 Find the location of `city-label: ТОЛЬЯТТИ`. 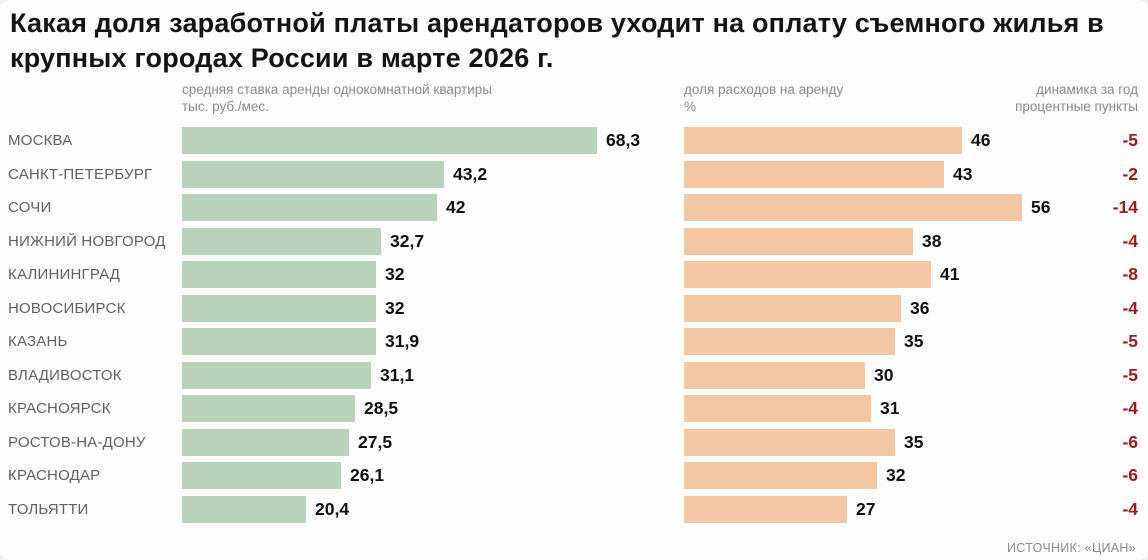

city-label: ТОЛЬЯТТИ is located at coordinates (48, 509).